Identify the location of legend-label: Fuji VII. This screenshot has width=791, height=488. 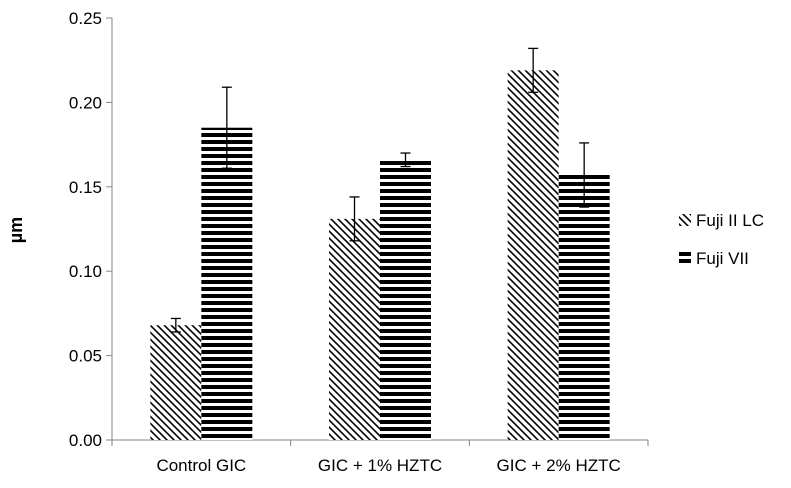
(722, 258).